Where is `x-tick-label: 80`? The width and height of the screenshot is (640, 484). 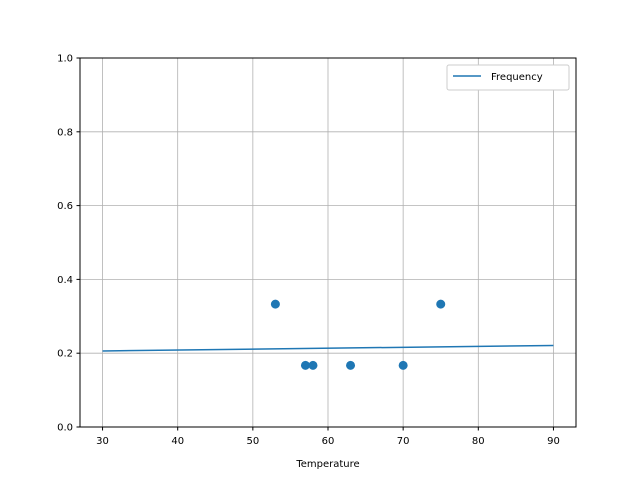 x-tick-label: 80 is located at coordinates (478, 441).